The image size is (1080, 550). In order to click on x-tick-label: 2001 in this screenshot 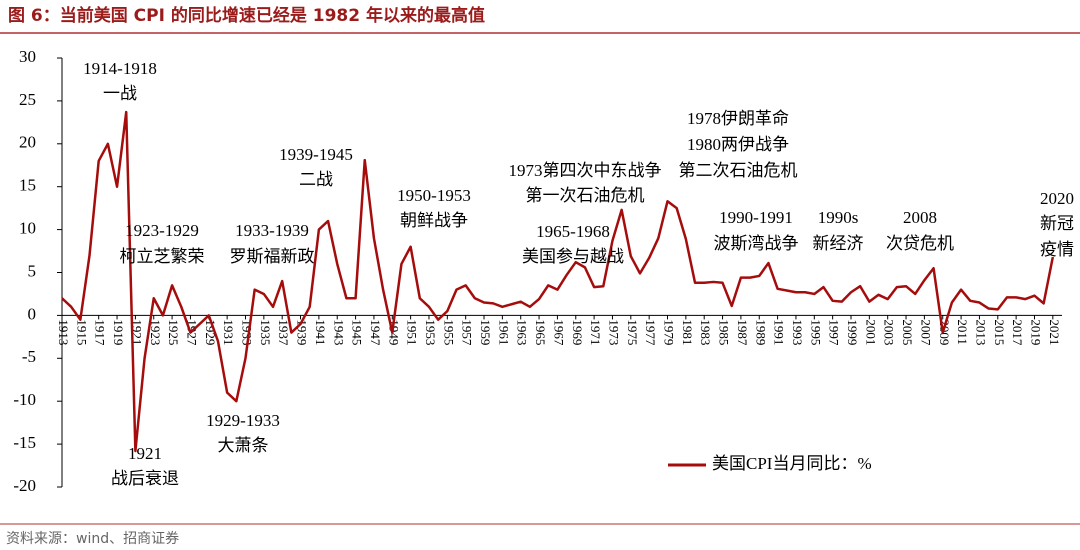, I will do `click(870, 332)`.